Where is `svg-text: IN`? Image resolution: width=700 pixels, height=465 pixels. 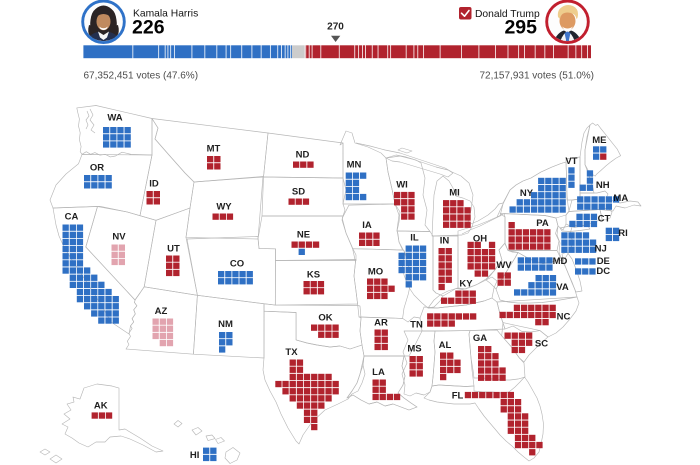 svg-text: IN is located at coordinates (445, 241).